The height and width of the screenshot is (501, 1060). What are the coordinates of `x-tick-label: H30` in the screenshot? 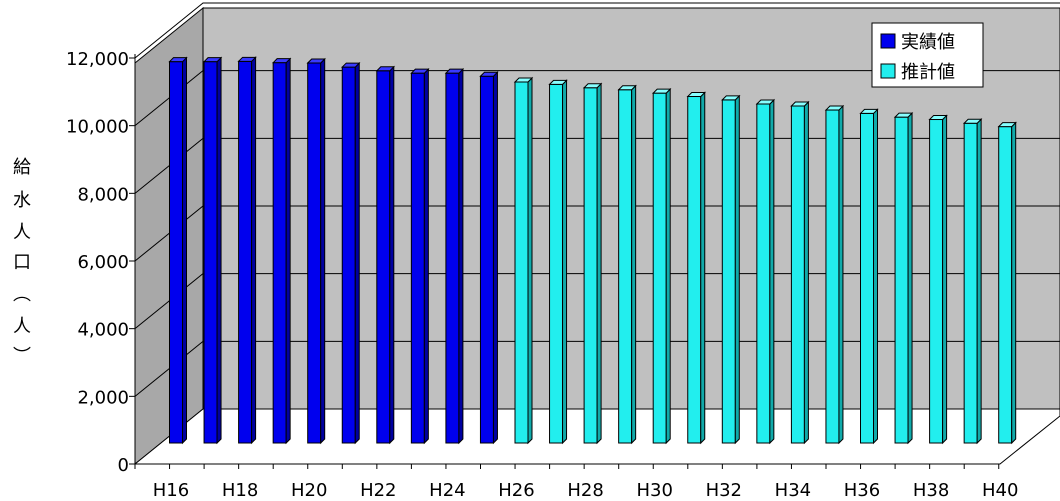 It's located at (654, 490).